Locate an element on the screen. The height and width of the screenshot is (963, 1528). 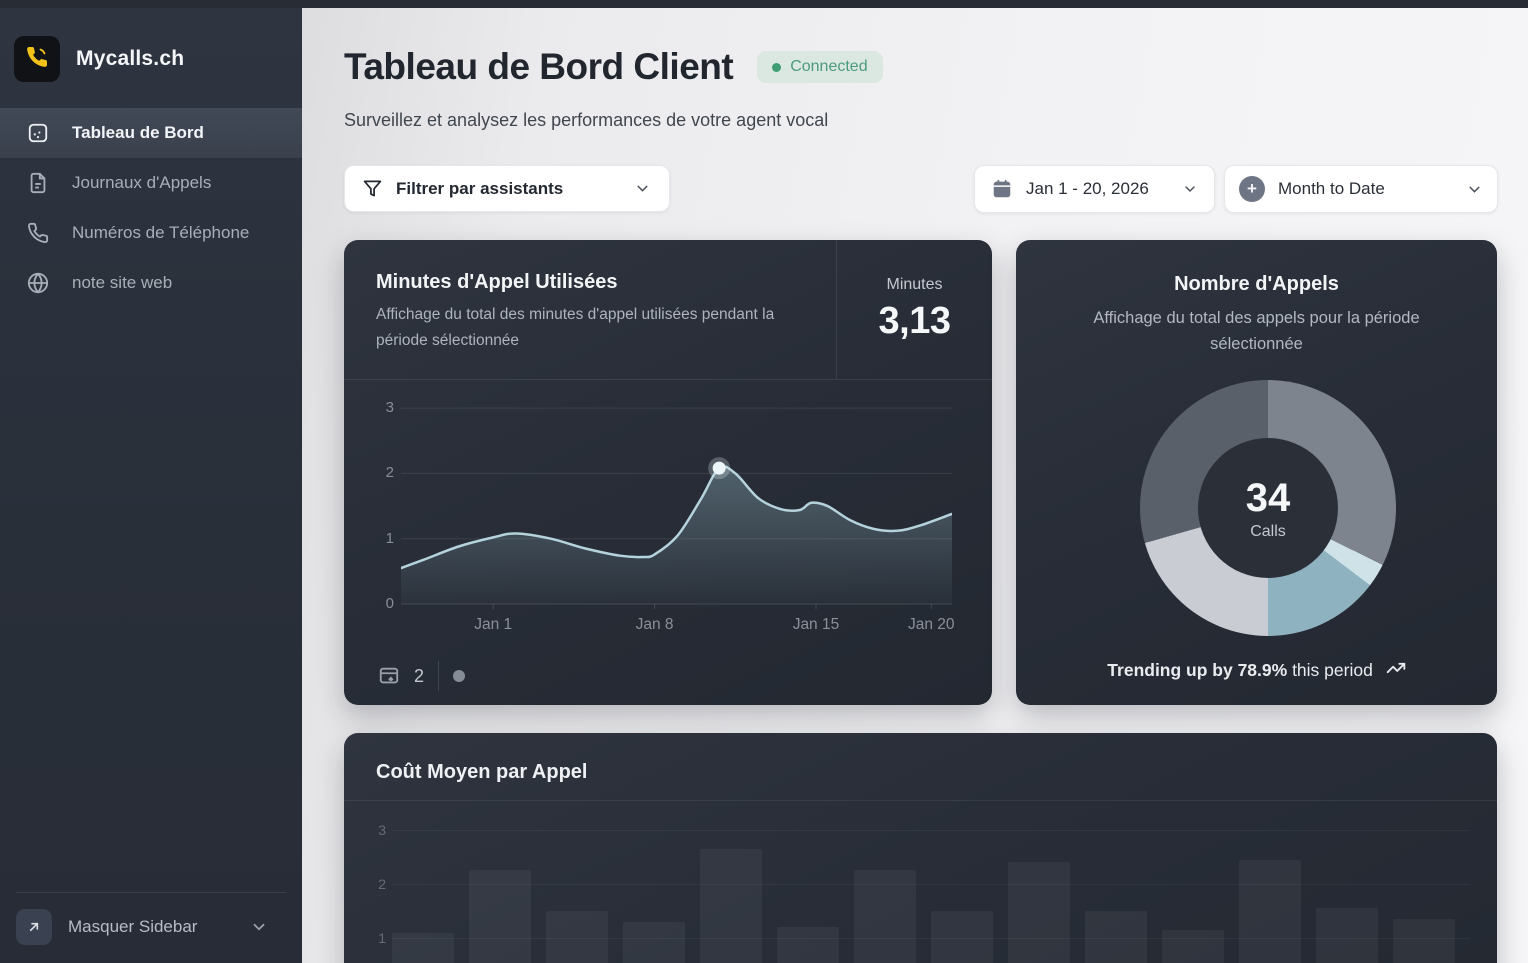
date-range-label: Jan 1 - 20, 2026 is located at coordinates (1087, 188).